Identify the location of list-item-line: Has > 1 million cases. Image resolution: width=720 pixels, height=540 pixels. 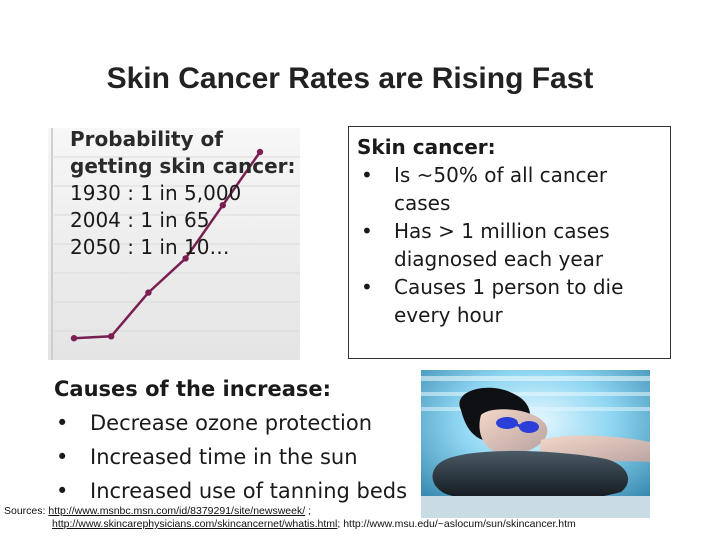
(502, 231).